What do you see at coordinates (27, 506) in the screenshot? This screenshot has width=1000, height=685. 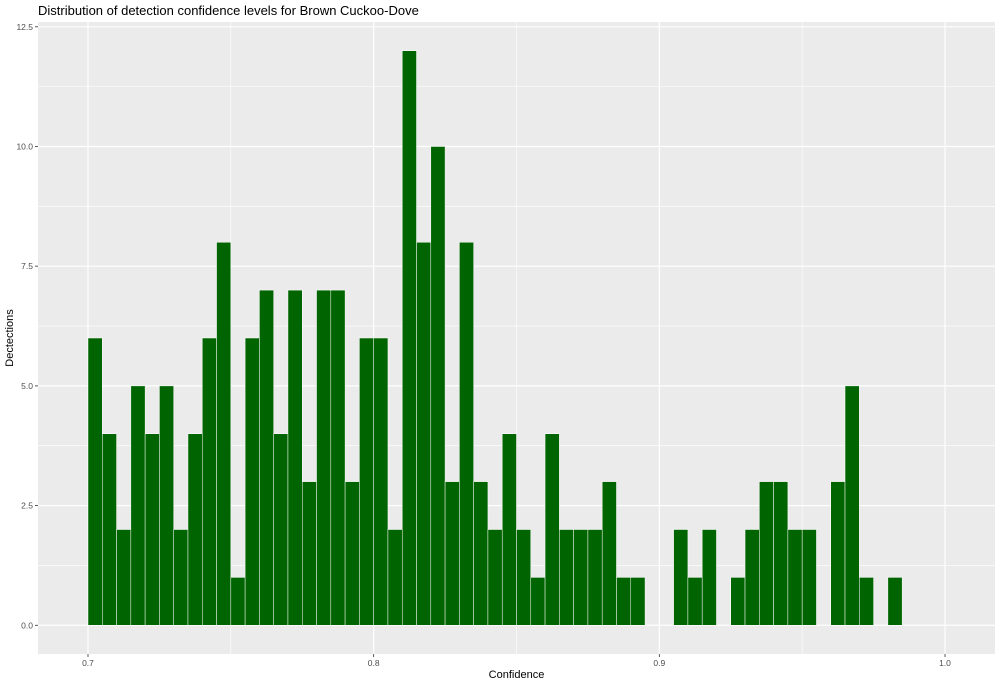 I see `y-tick-label: 2.5` at bounding box center [27, 506].